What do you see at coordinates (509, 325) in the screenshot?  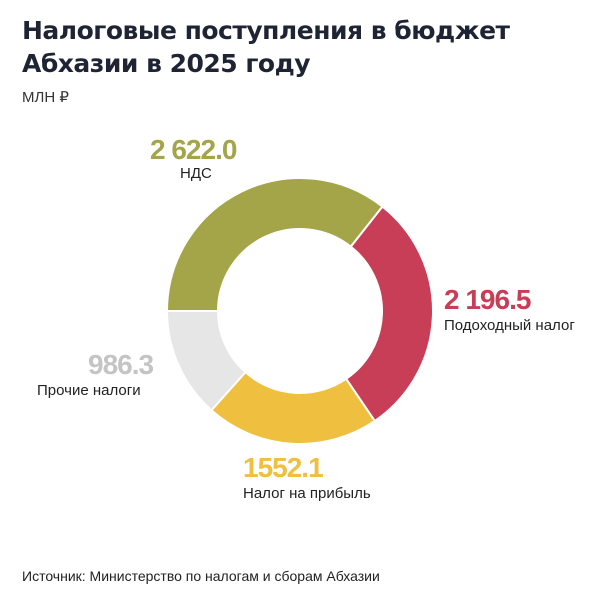 I see `category-label-income-tax: Подоходный налог` at bounding box center [509, 325].